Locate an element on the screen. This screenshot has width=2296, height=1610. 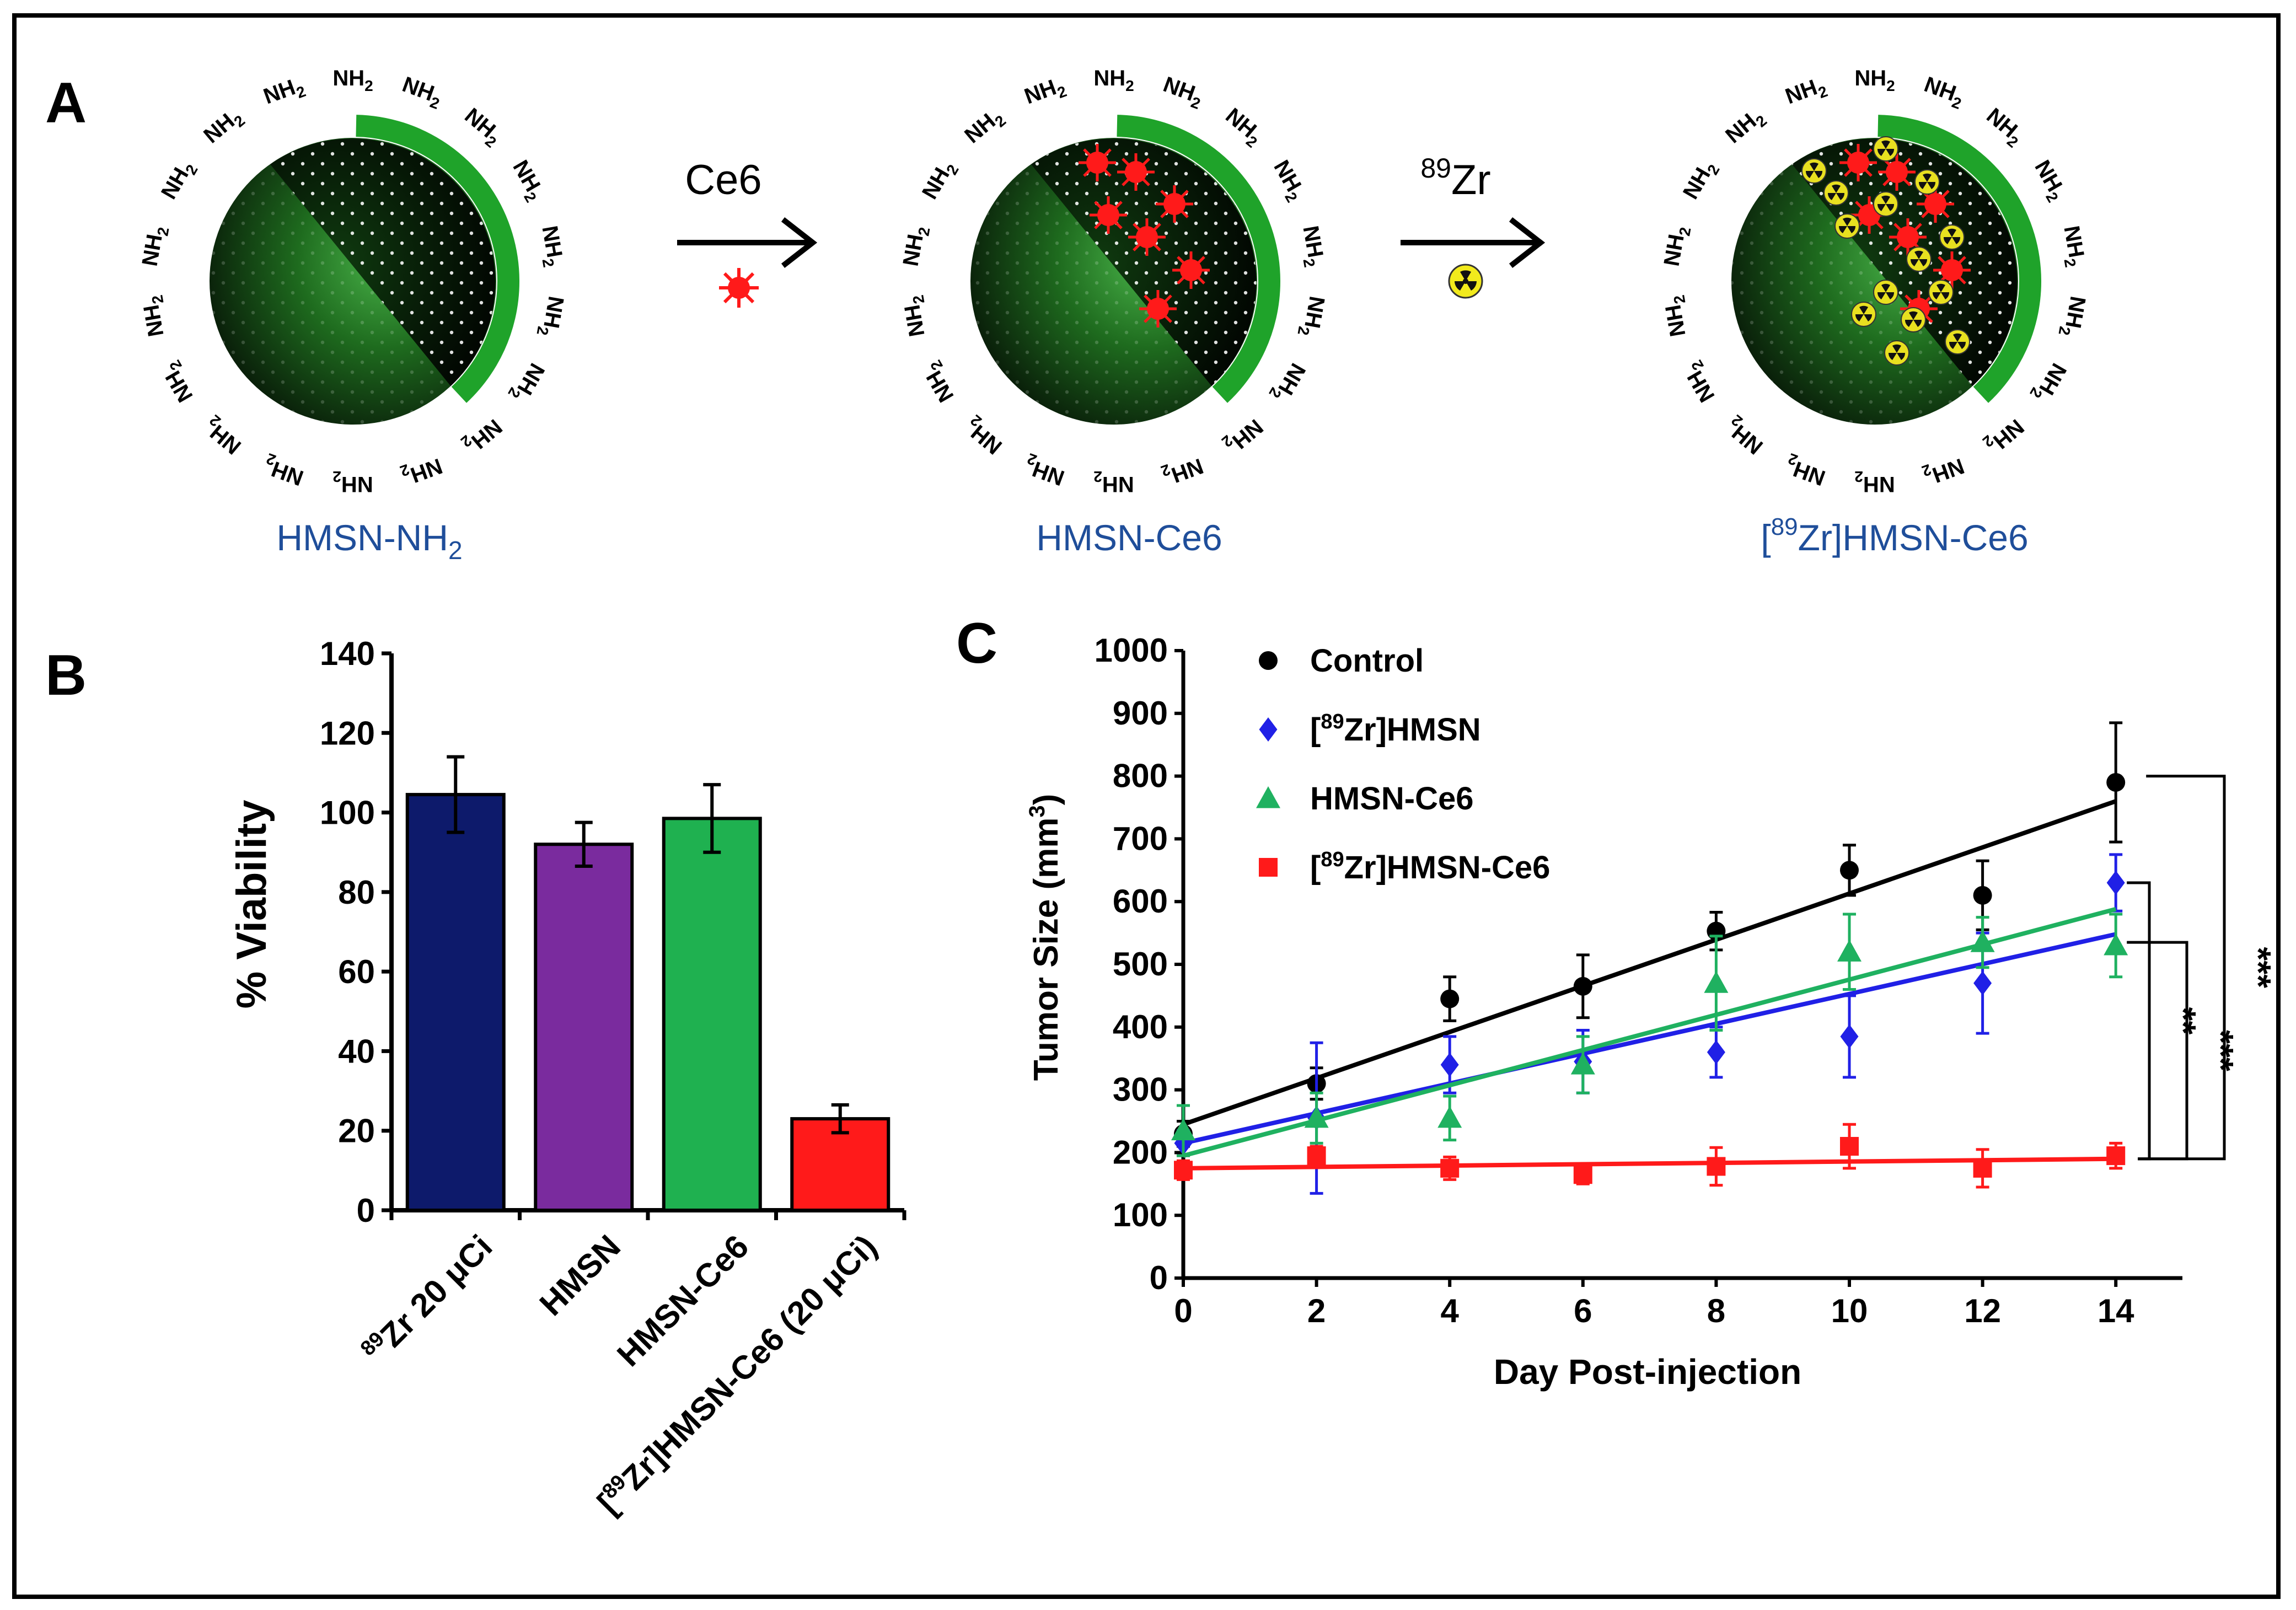
y-tick-label: 800 is located at coordinates (1140, 776).